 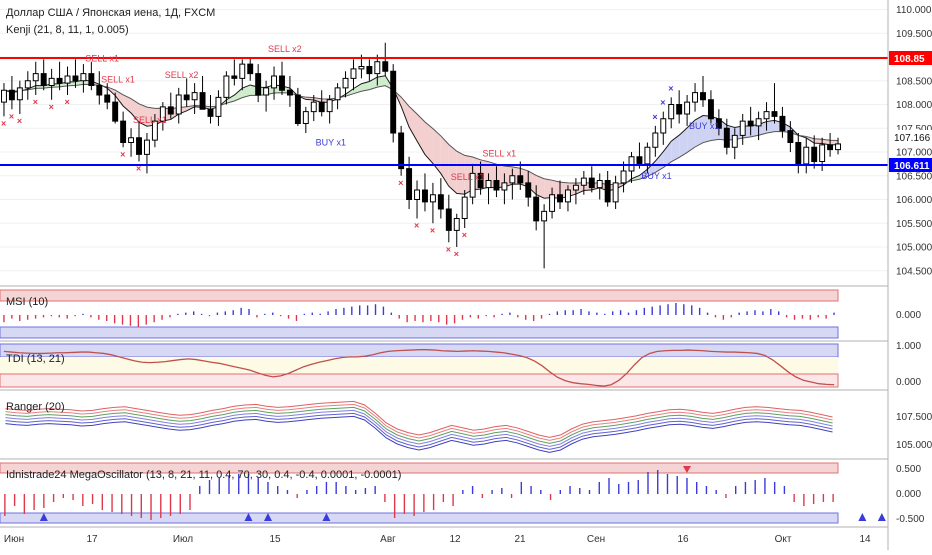 I want to click on ranger-pane, so click(x=419, y=426).